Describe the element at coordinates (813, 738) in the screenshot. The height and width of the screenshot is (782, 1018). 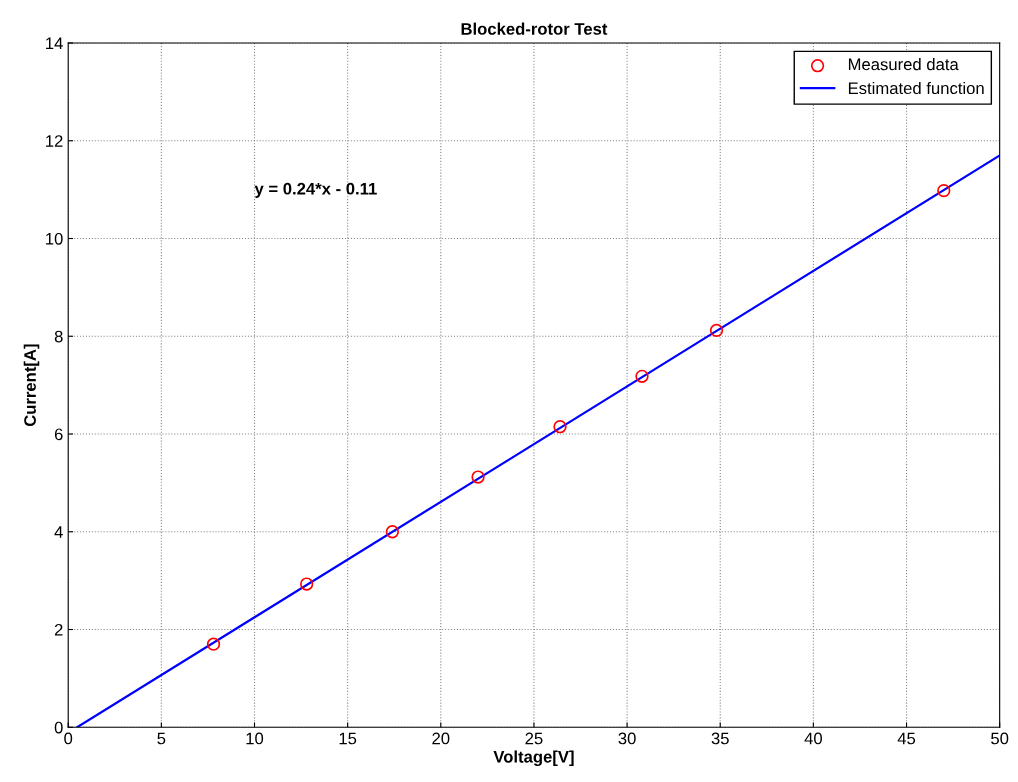
I see `x-tick-label: 40` at that location.